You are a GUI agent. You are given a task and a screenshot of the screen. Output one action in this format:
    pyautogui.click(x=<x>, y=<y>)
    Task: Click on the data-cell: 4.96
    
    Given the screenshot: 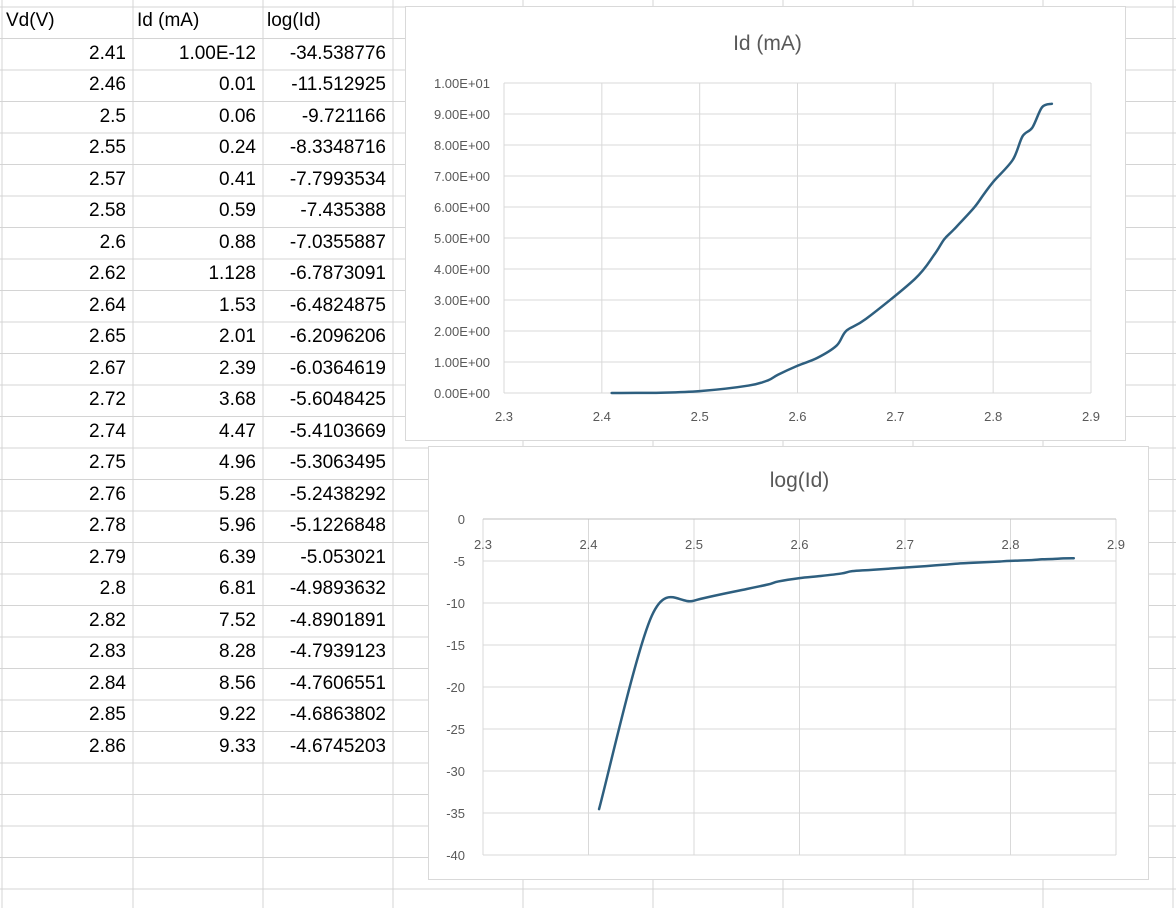 What is the action you would take?
    pyautogui.click(x=237, y=462)
    